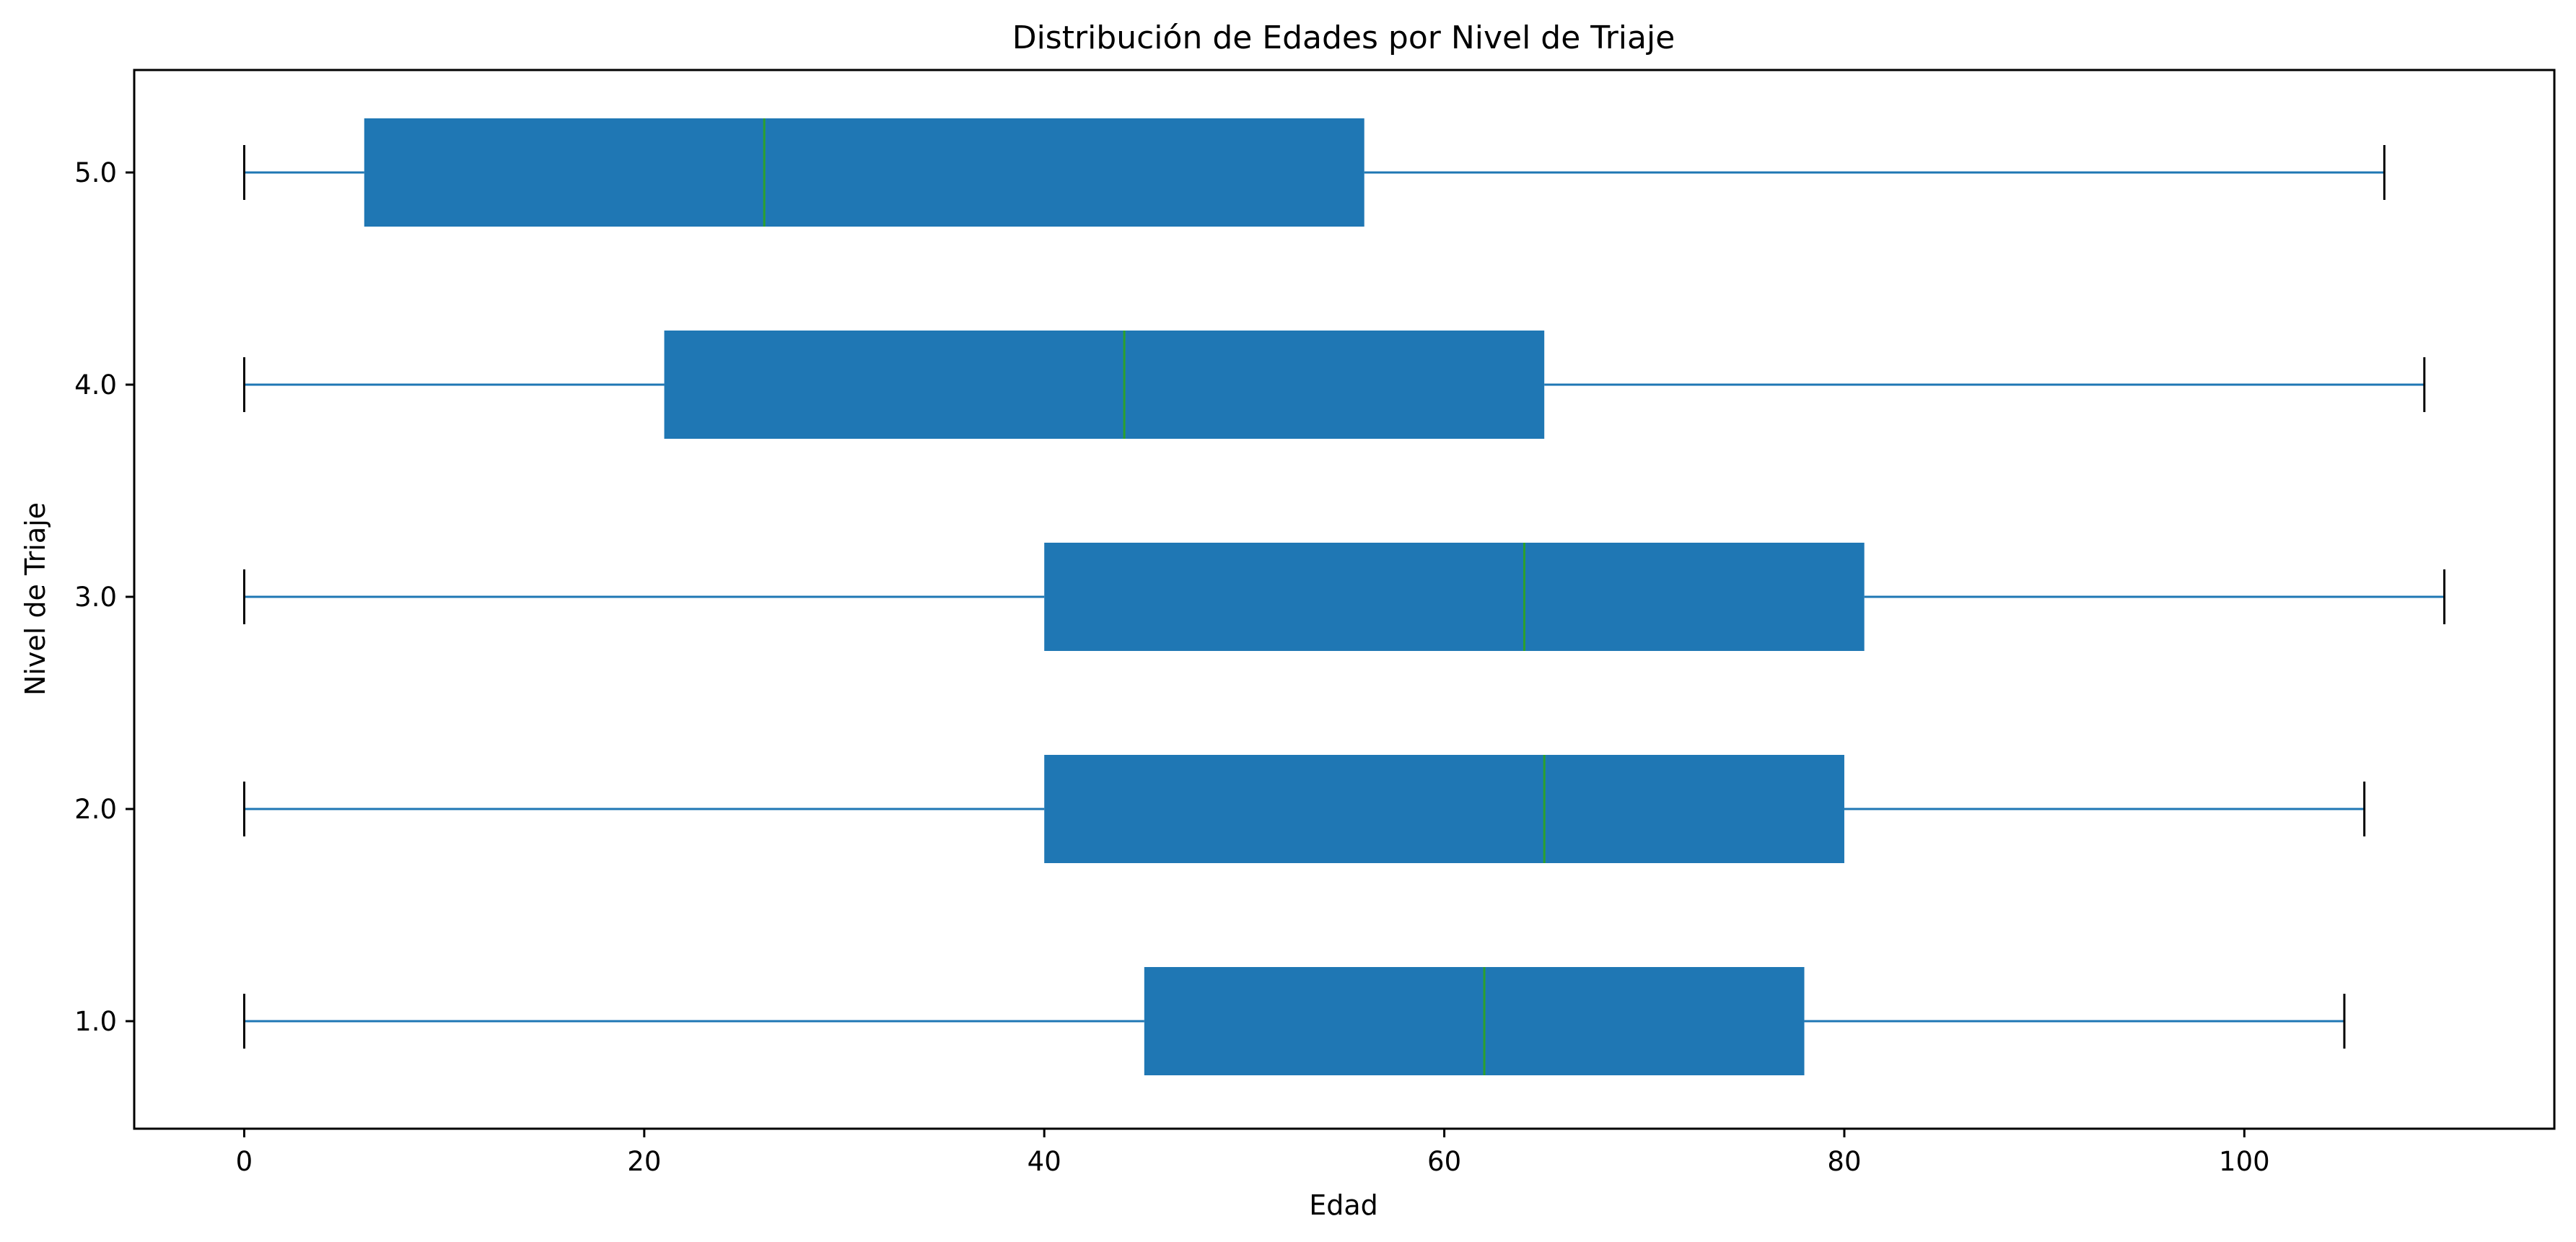 Image resolution: width=2576 pixels, height=1242 pixels. I want to click on box-4.0, so click(1334, 385).